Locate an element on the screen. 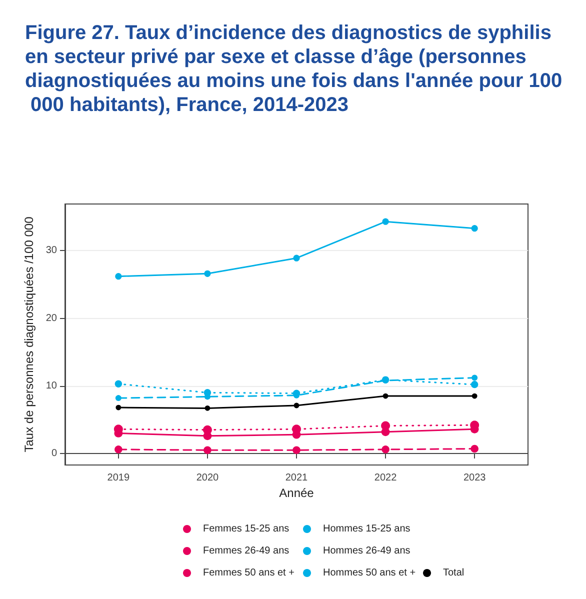 This screenshot has width=586, height=599. x-tick-label: 2021 is located at coordinates (296, 478).